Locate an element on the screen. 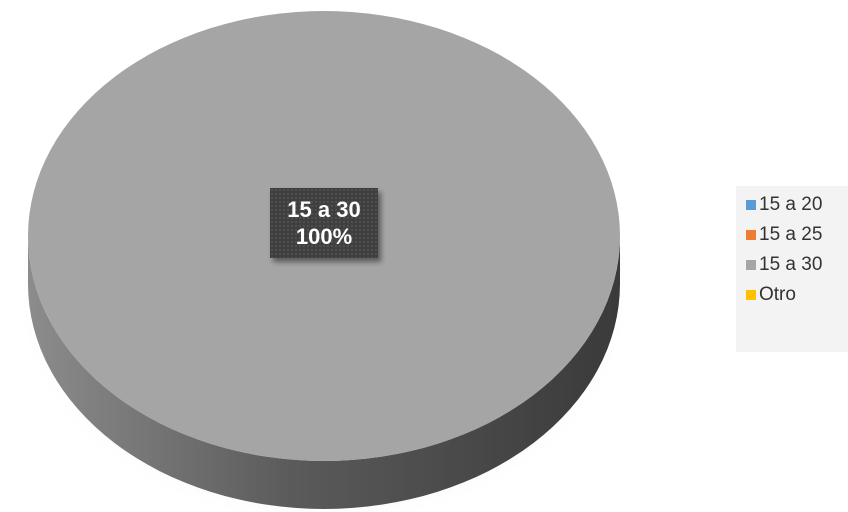  legend-label: 15 a 25 is located at coordinates (791, 234).